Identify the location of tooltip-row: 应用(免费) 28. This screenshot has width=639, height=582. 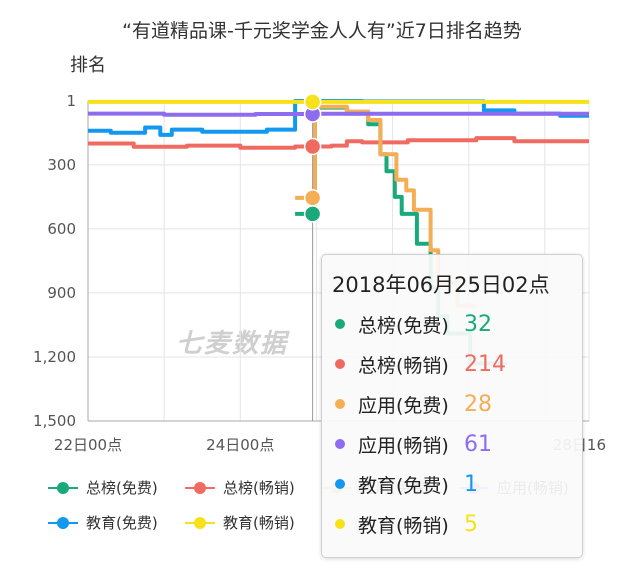
(413, 404).